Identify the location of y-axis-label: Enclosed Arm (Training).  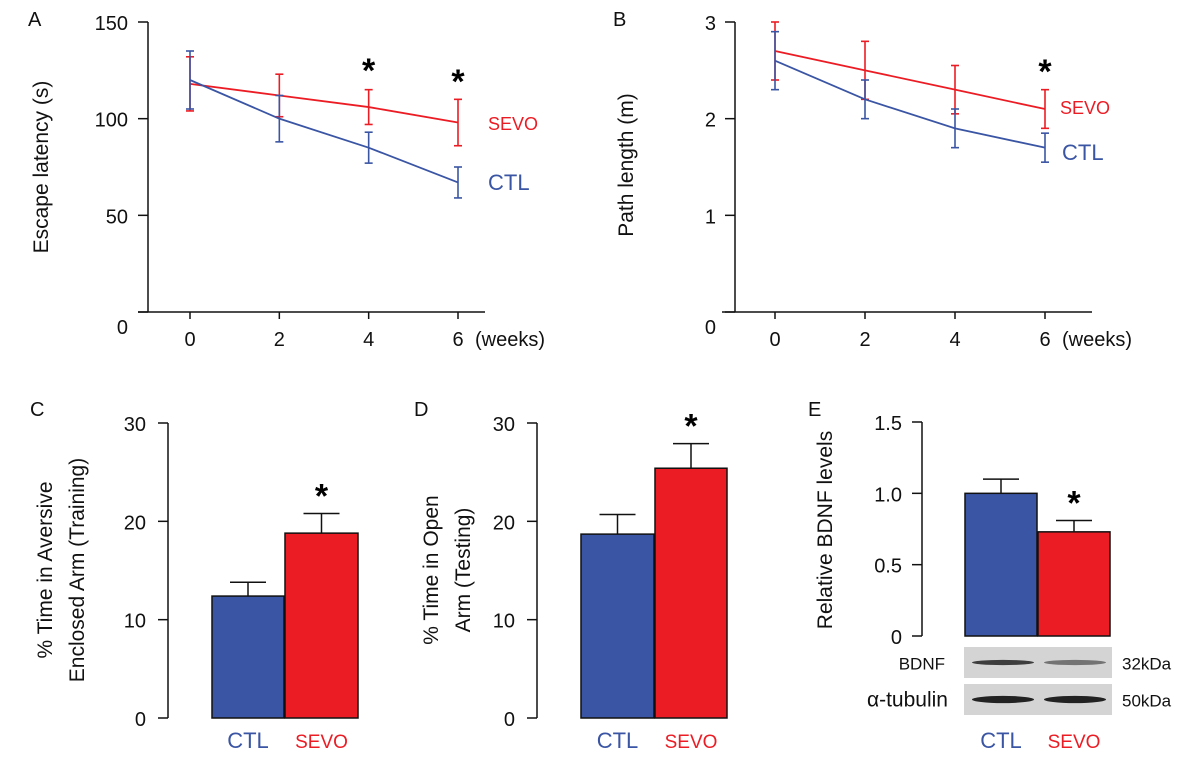
(77, 570).